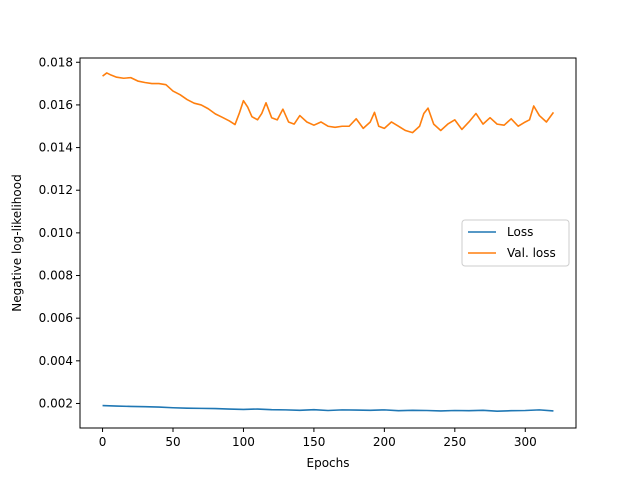  I want to click on x-axis-ticks: 0 50 100 150 200 250 300, so click(318, 438).